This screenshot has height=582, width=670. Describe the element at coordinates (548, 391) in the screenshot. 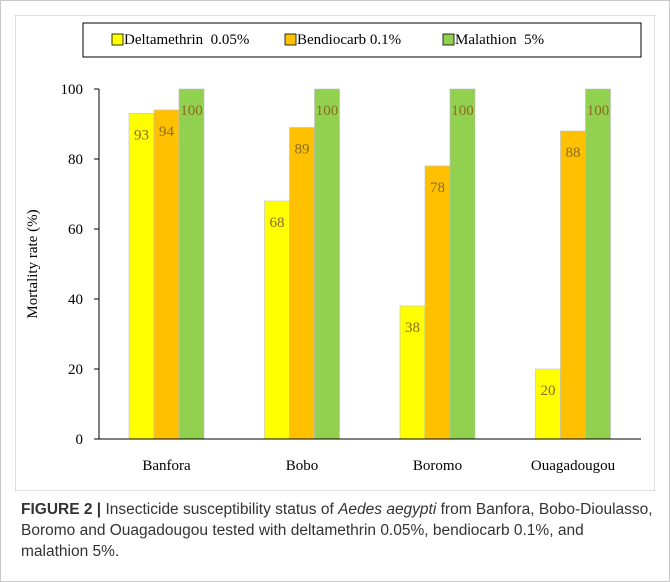

I see `bar-value-label: 20` at that location.